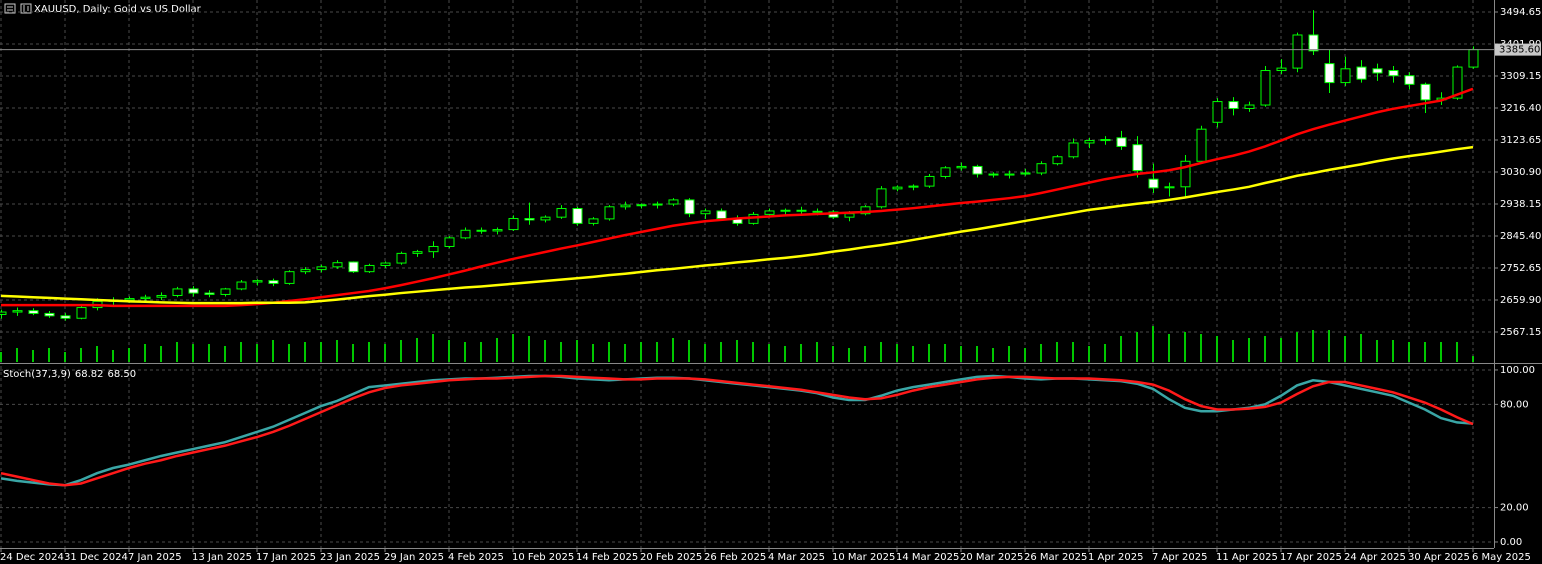  Describe the element at coordinates (155, 557) in the screenshot. I see `x-tick-label: 7 Jan 2025` at that location.